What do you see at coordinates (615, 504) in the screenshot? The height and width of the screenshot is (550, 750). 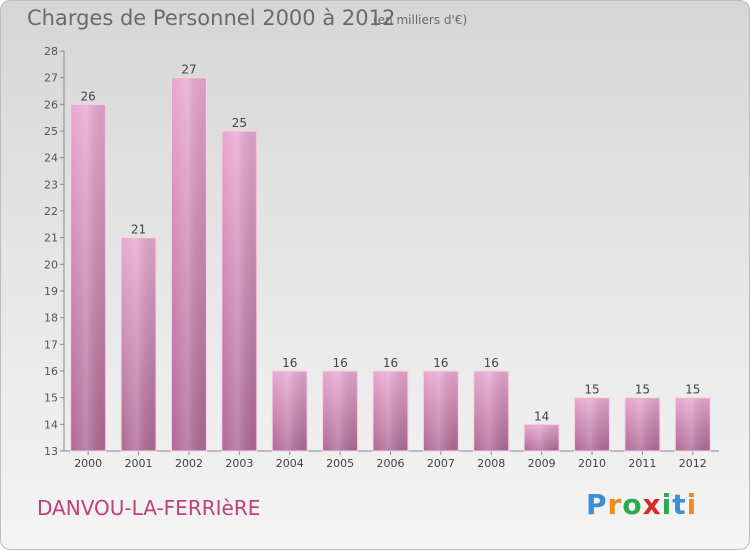 I see `logo-letter: r` at bounding box center [615, 504].